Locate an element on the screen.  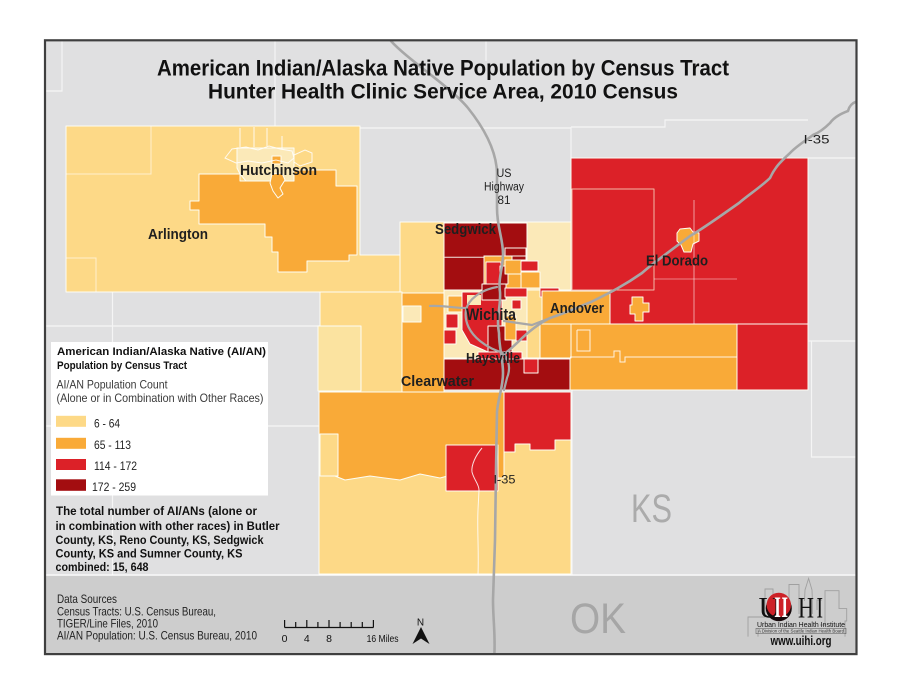
svg-text: US is located at coordinates (504, 174).